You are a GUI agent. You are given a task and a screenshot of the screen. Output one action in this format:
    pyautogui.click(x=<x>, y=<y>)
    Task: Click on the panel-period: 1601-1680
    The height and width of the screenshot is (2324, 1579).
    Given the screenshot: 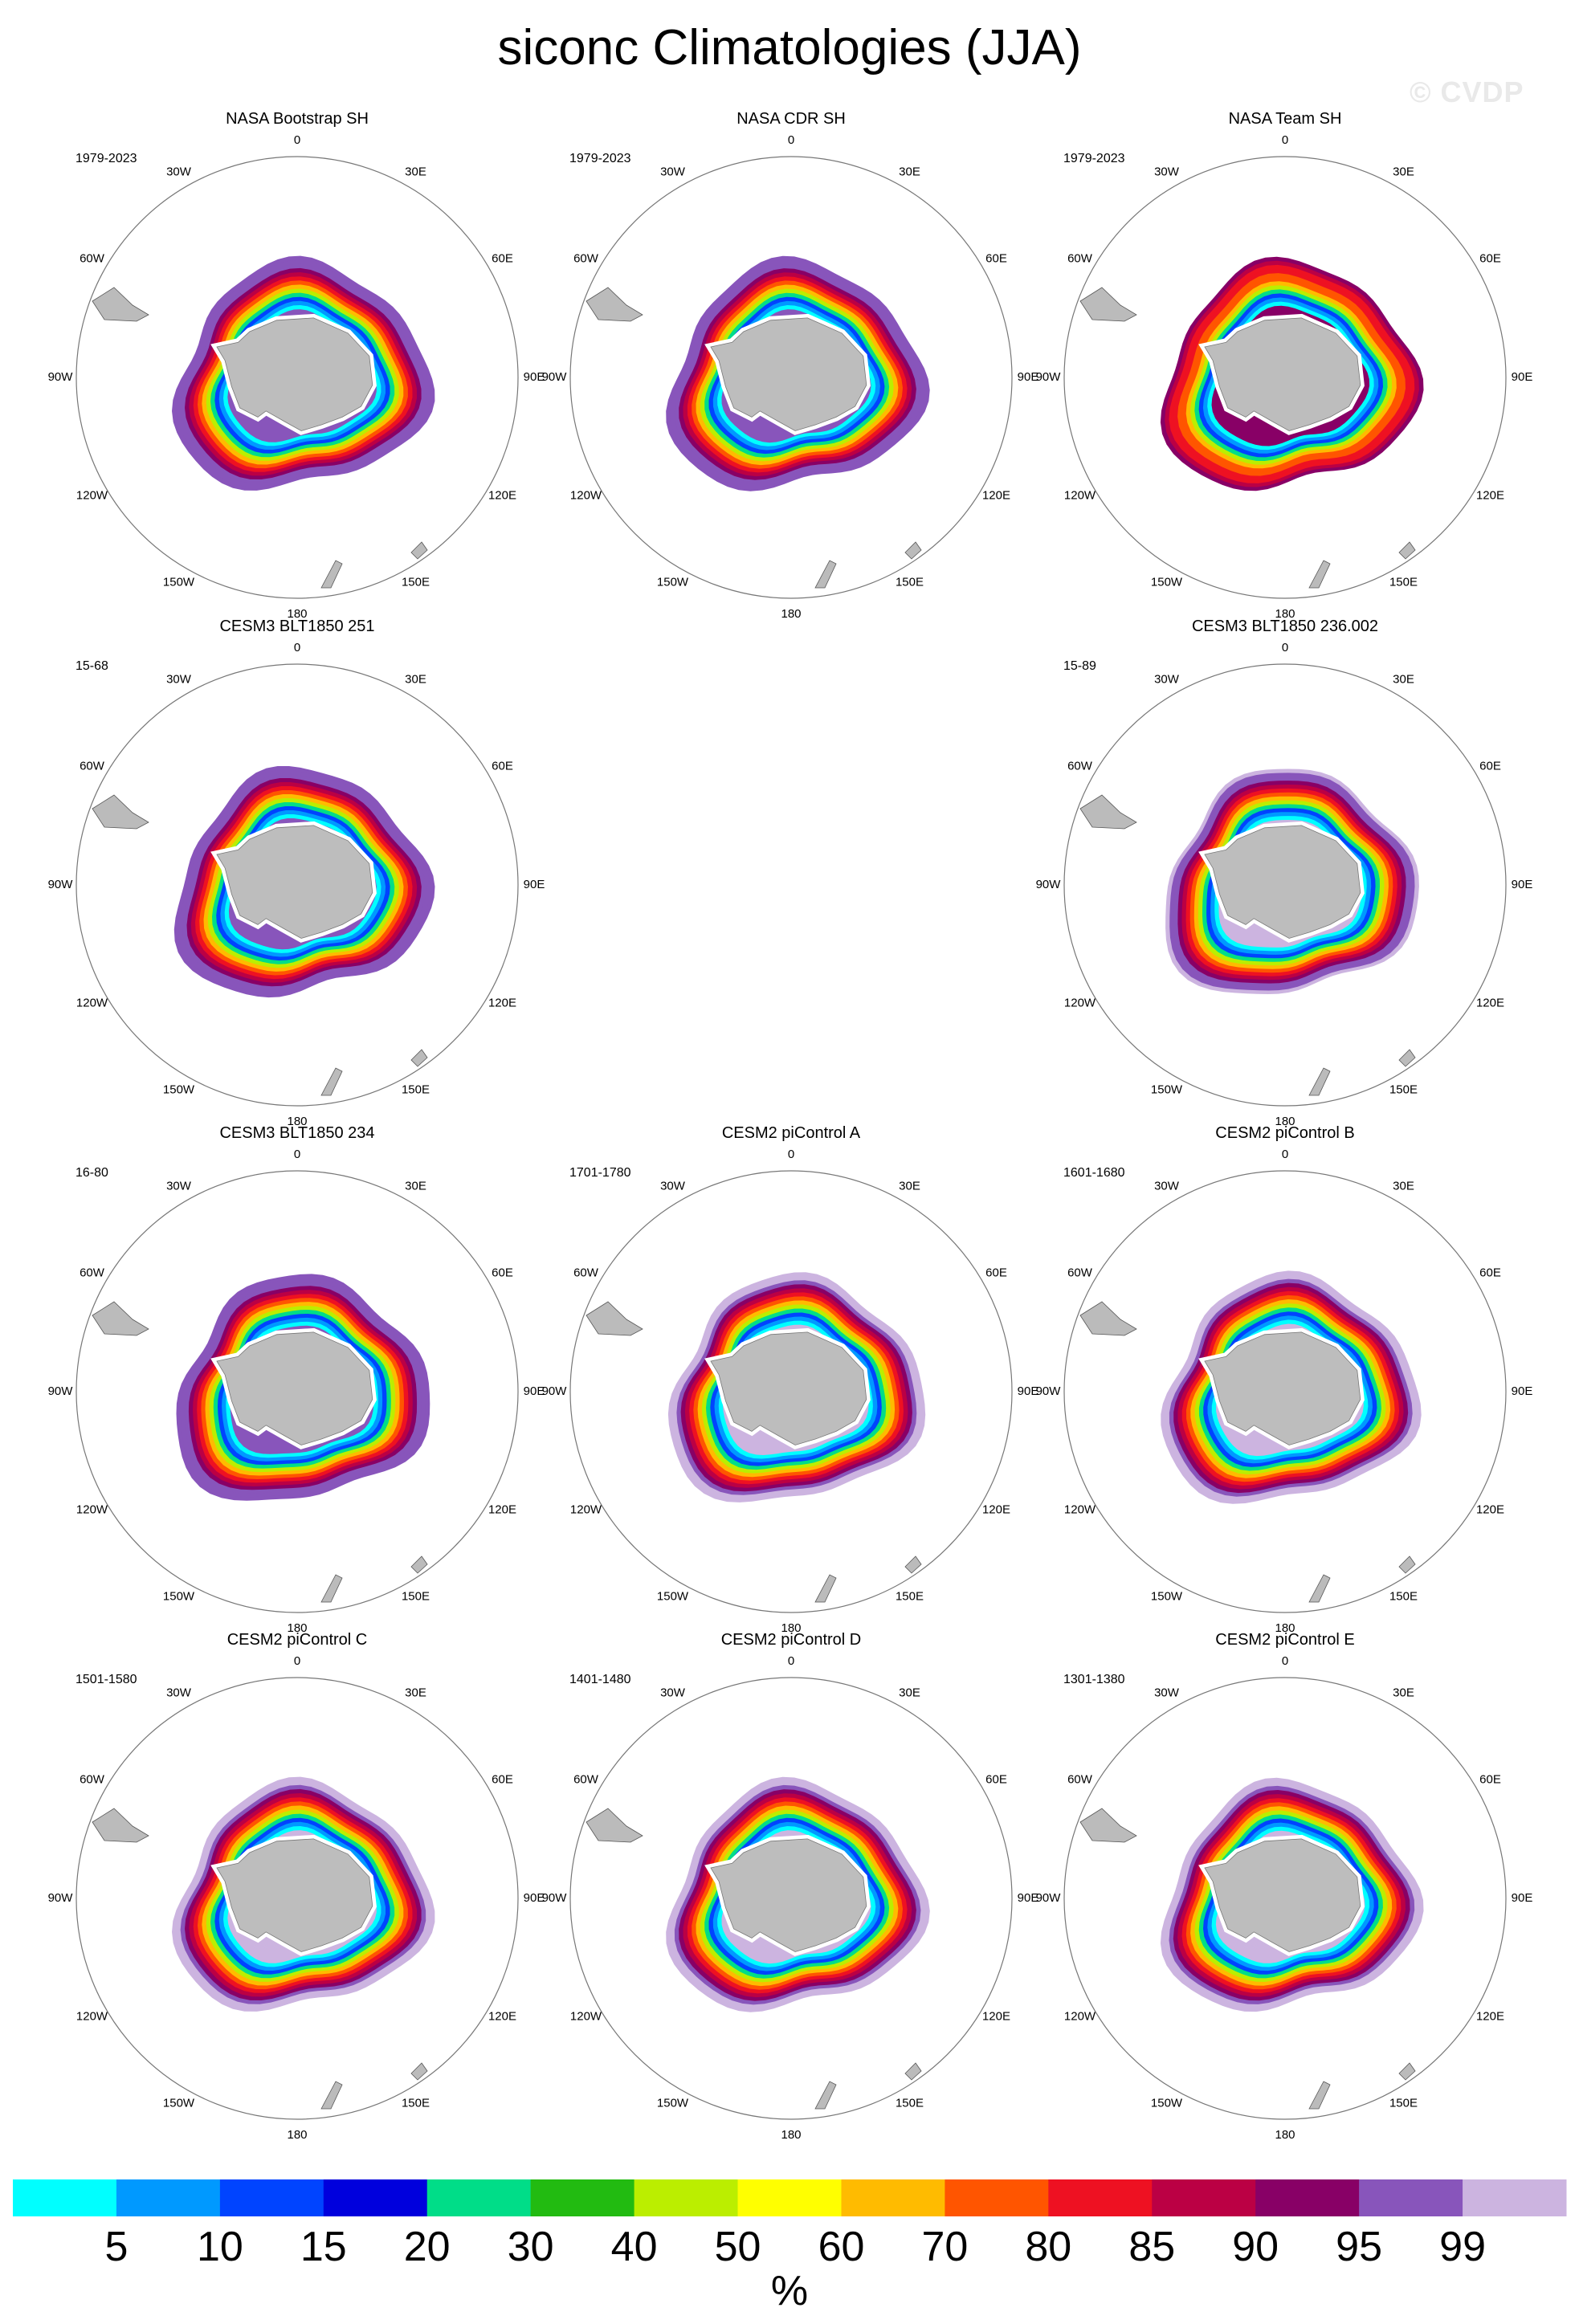 What is the action you would take?
    pyautogui.click(x=1094, y=1173)
    